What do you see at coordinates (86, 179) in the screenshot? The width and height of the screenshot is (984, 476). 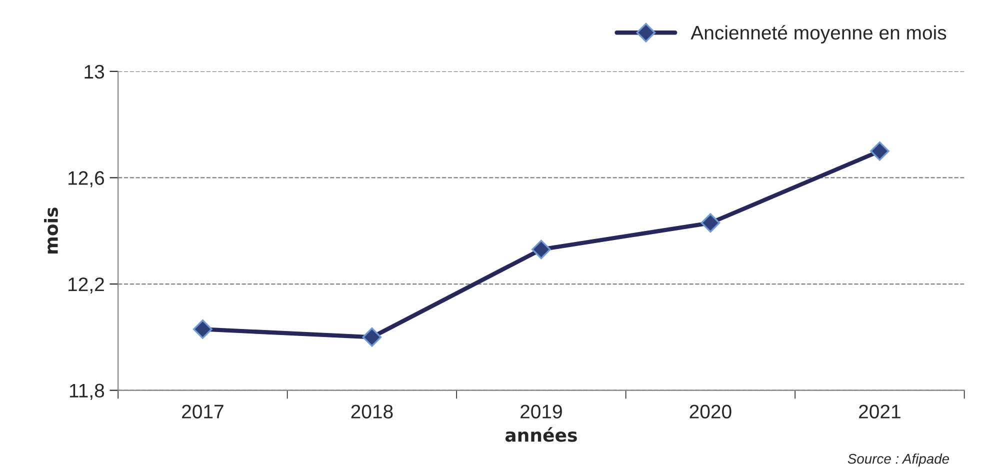 I see `y-tick-label: 12,6` at bounding box center [86, 179].